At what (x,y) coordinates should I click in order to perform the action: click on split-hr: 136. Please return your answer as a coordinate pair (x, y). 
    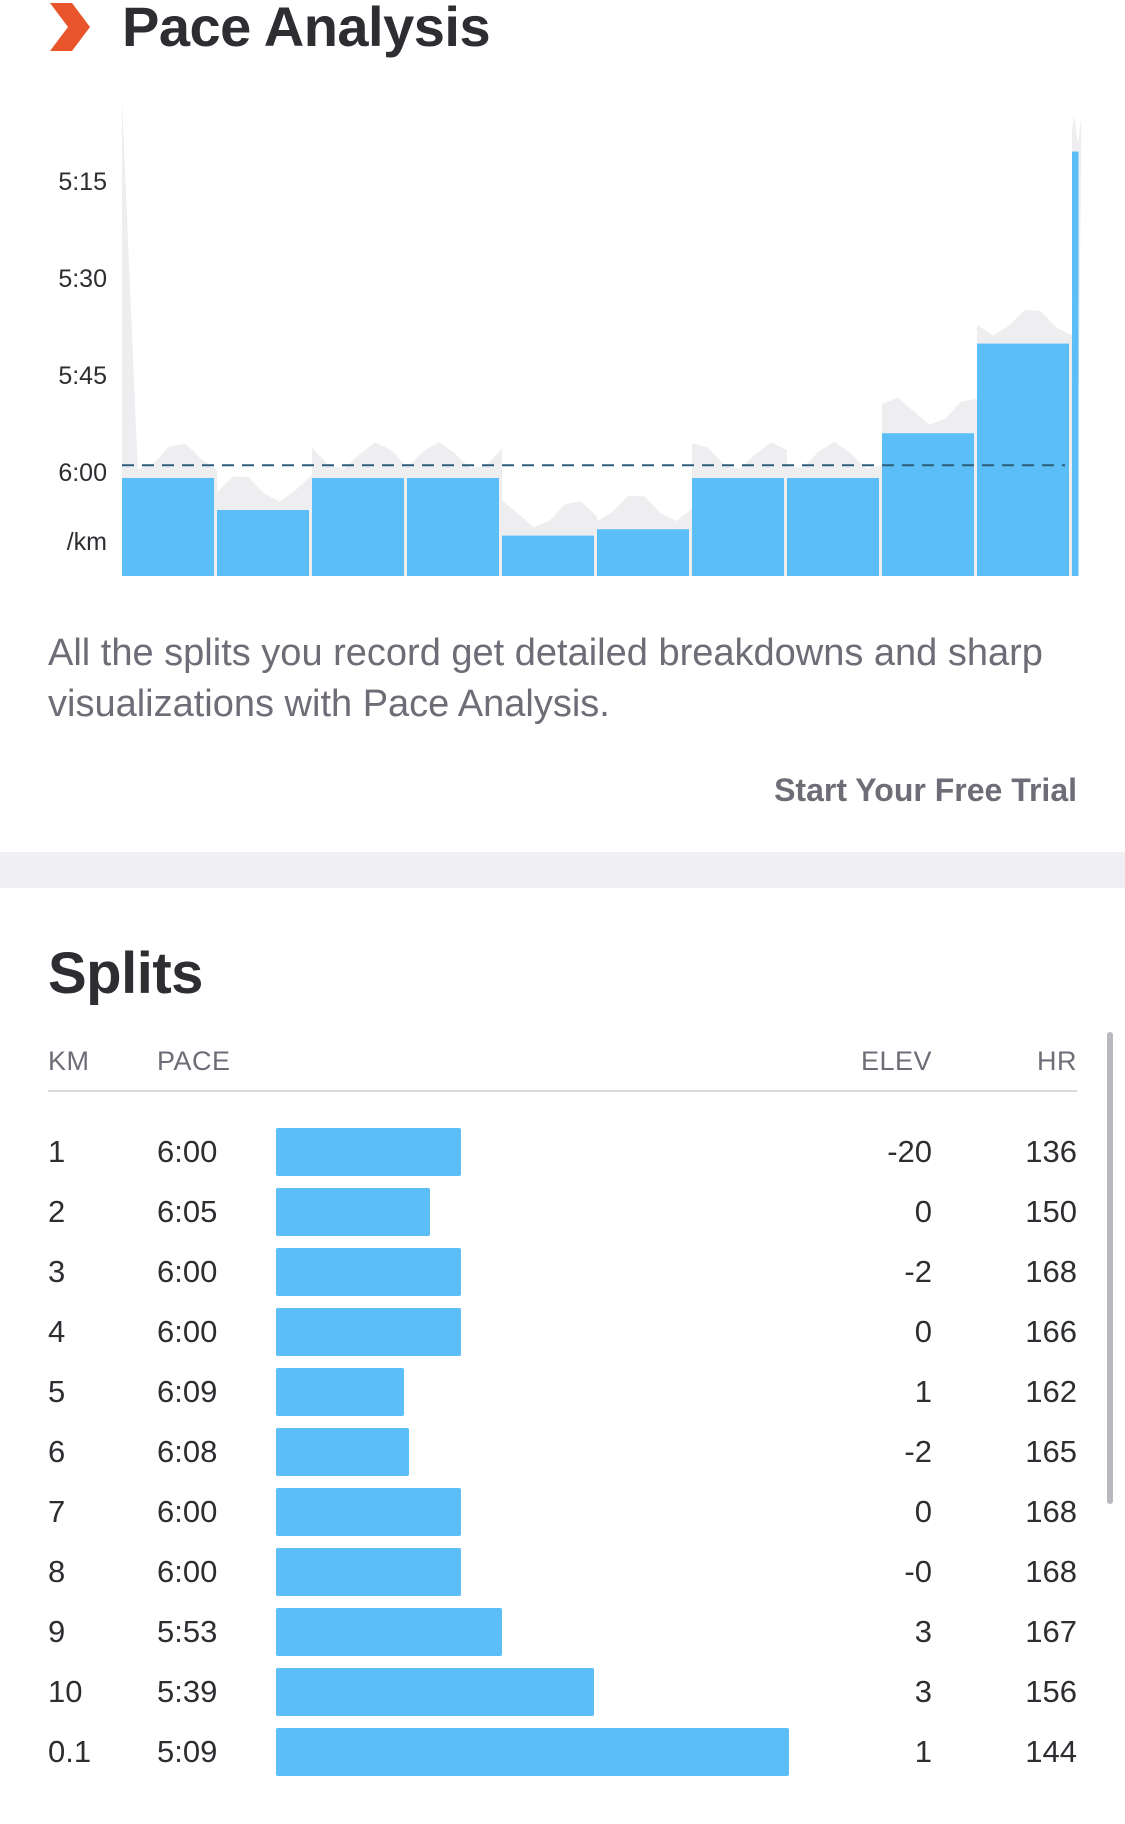
    Looking at the image, I should click on (1051, 1151).